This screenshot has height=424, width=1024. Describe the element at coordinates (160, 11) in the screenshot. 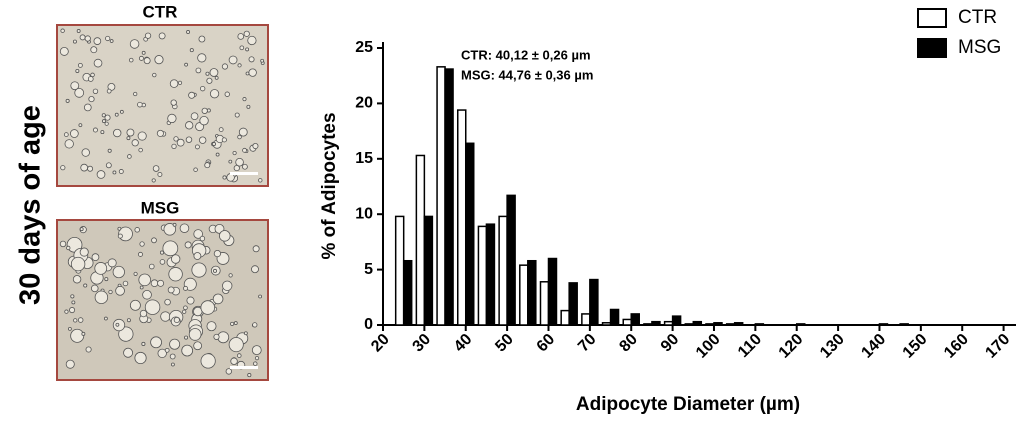

I see `panel-title: CTR` at that location.